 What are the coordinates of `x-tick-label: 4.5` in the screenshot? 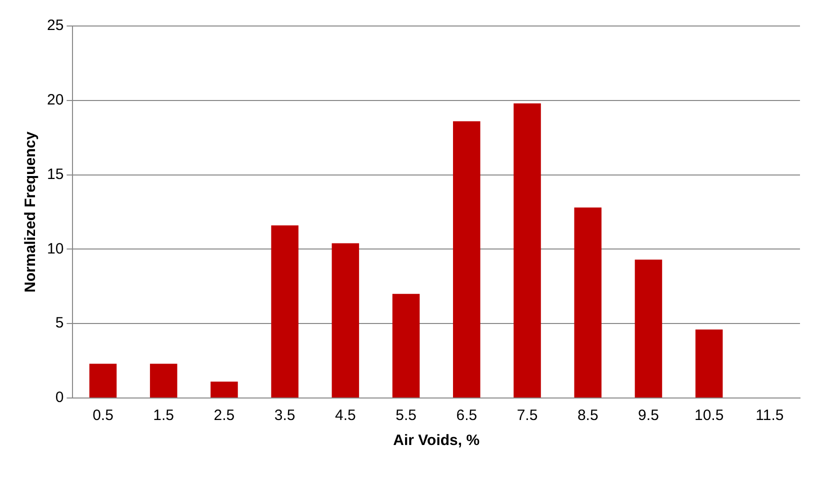 It's located at (345, 415).